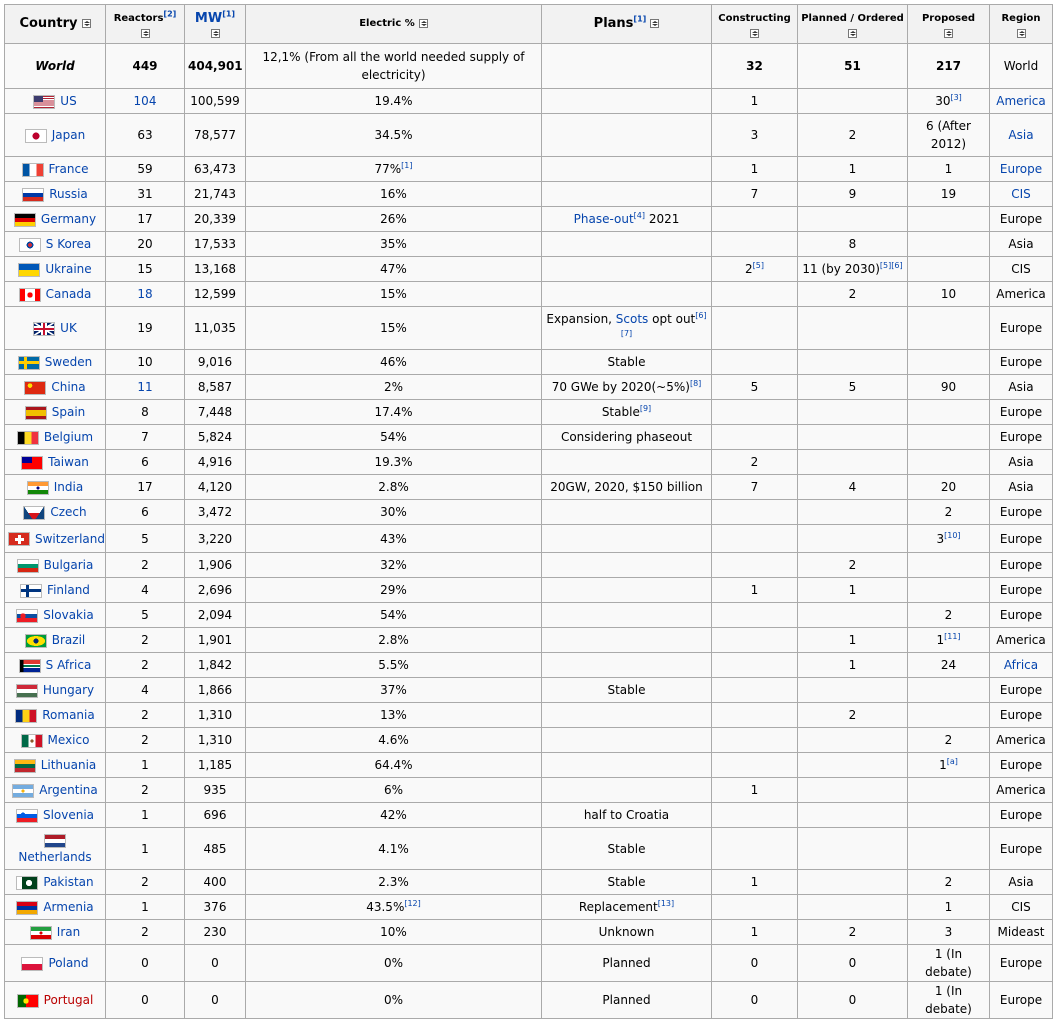 The width and height of the screenshot is (1057, 1019). Describe the element at coordinates (891, 265) in the screenshot. I see `ref-link: [5][6]` at that location.